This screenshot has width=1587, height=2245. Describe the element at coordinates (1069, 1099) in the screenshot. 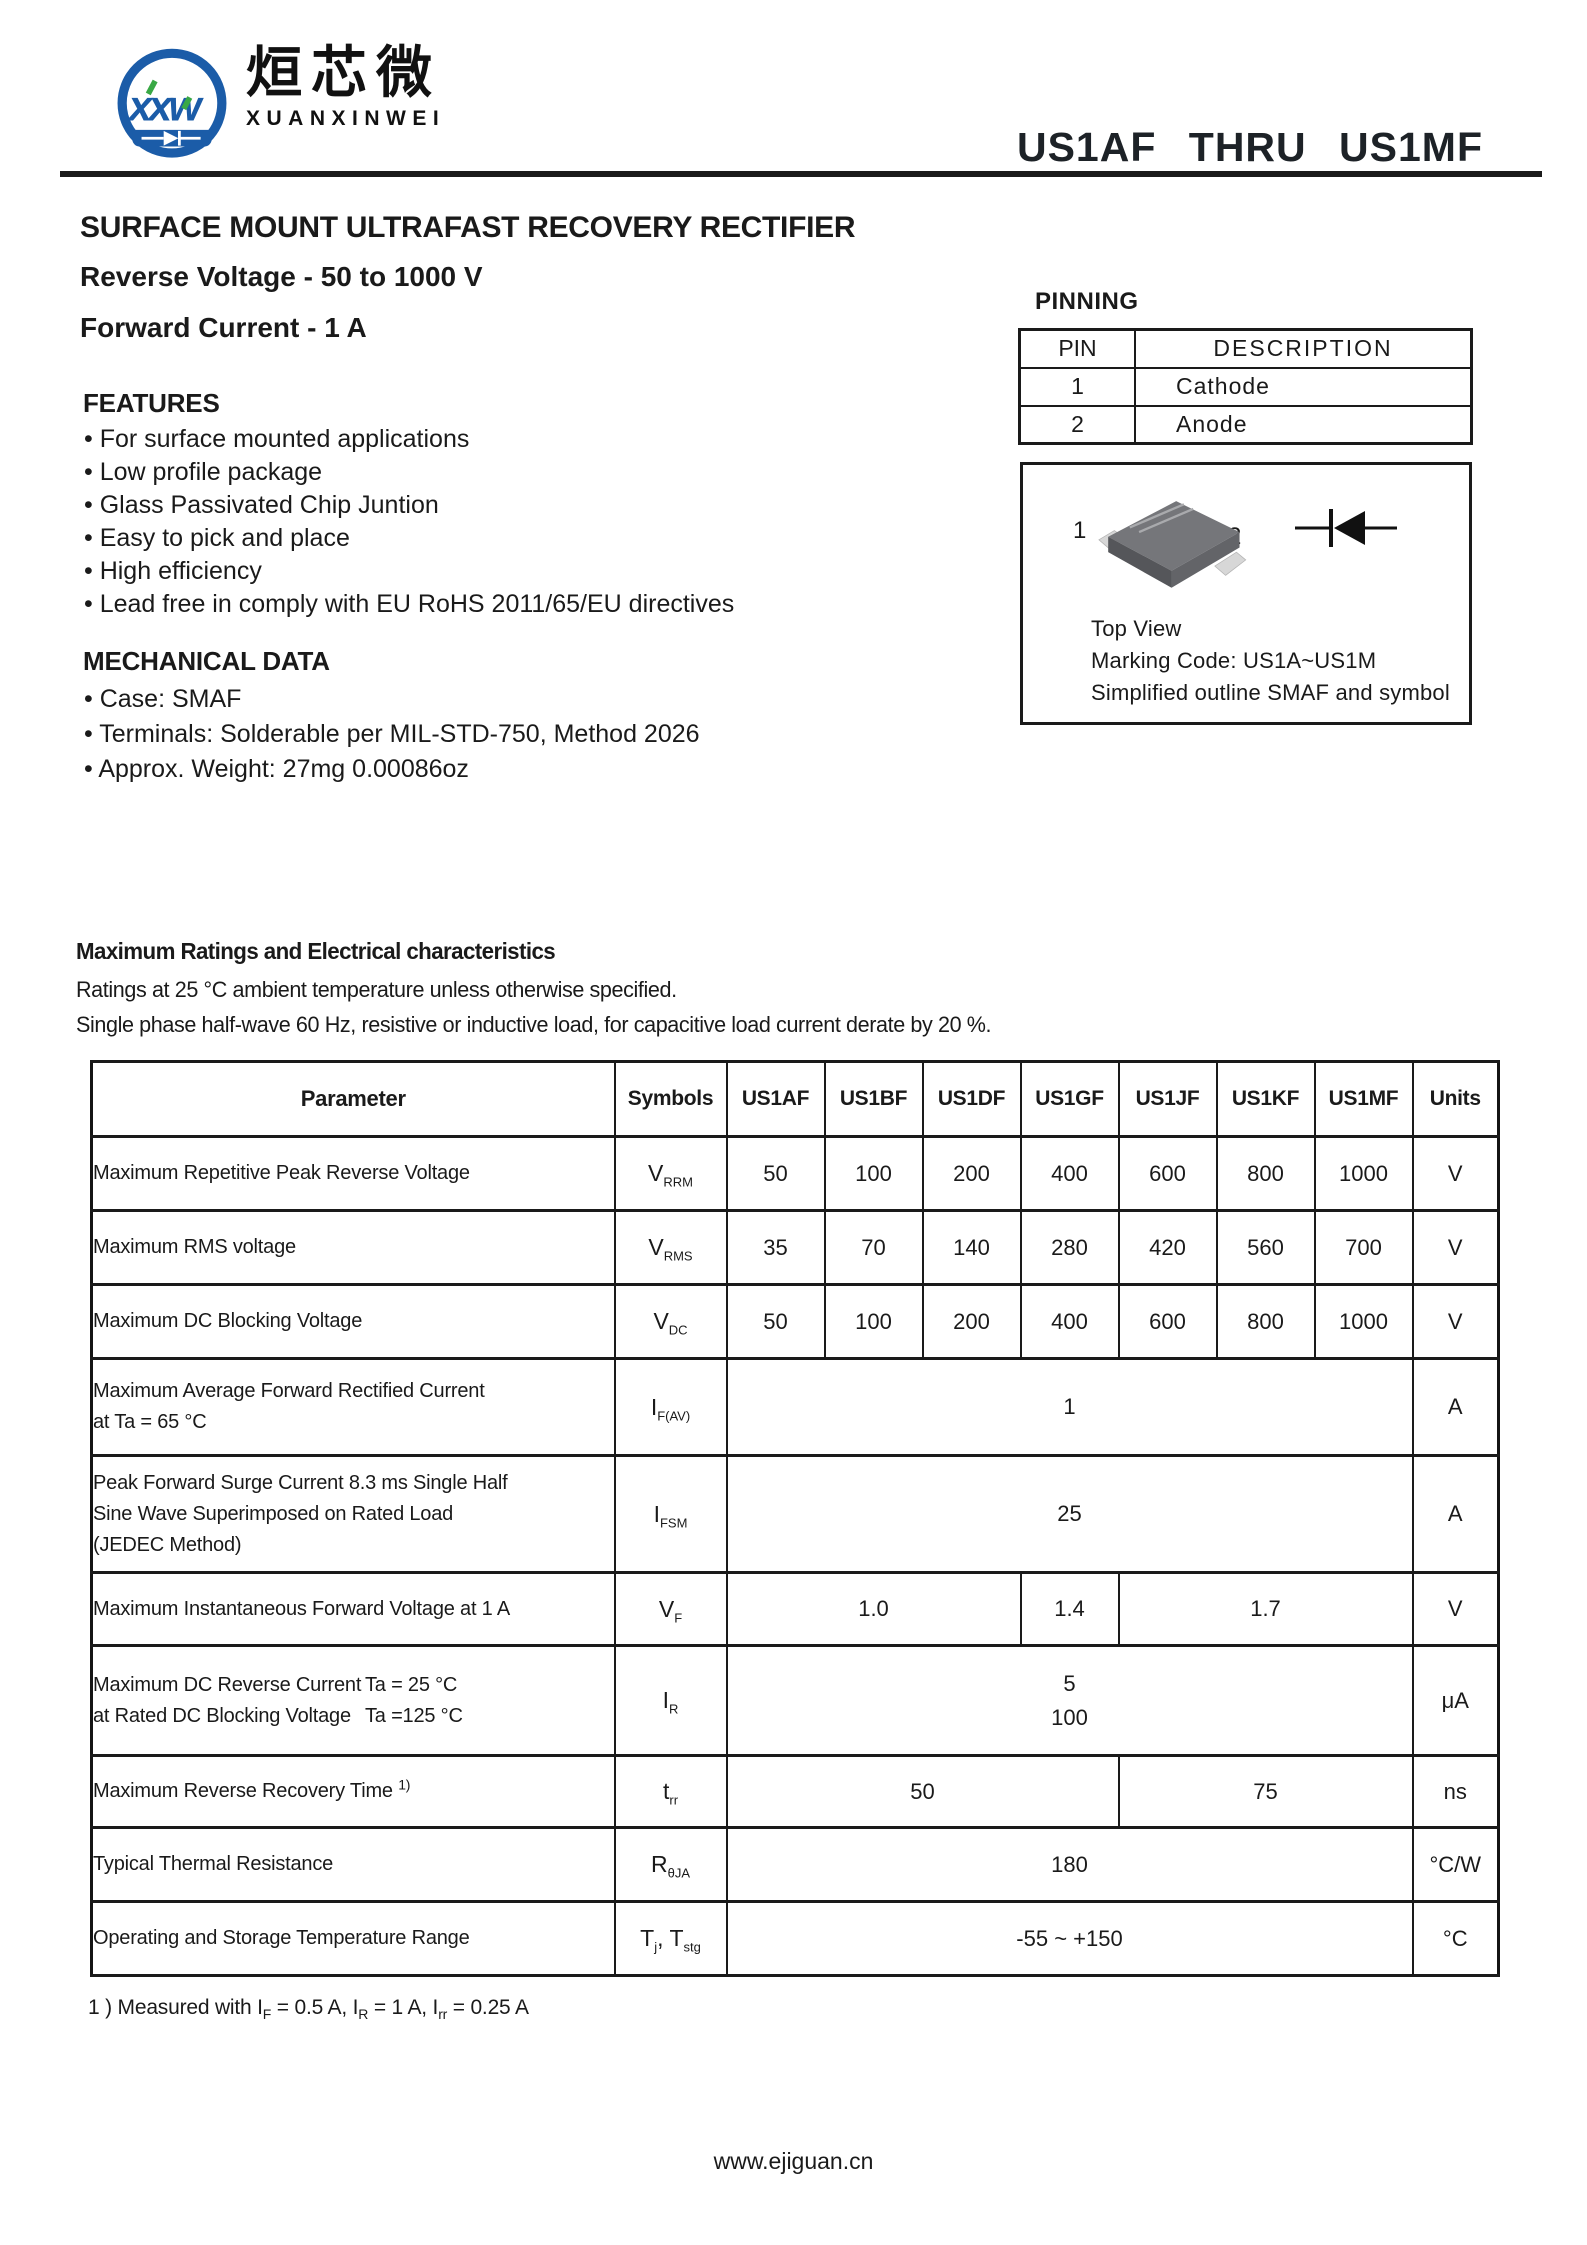

I see `column-header-us1gf: US1GF` at that location.